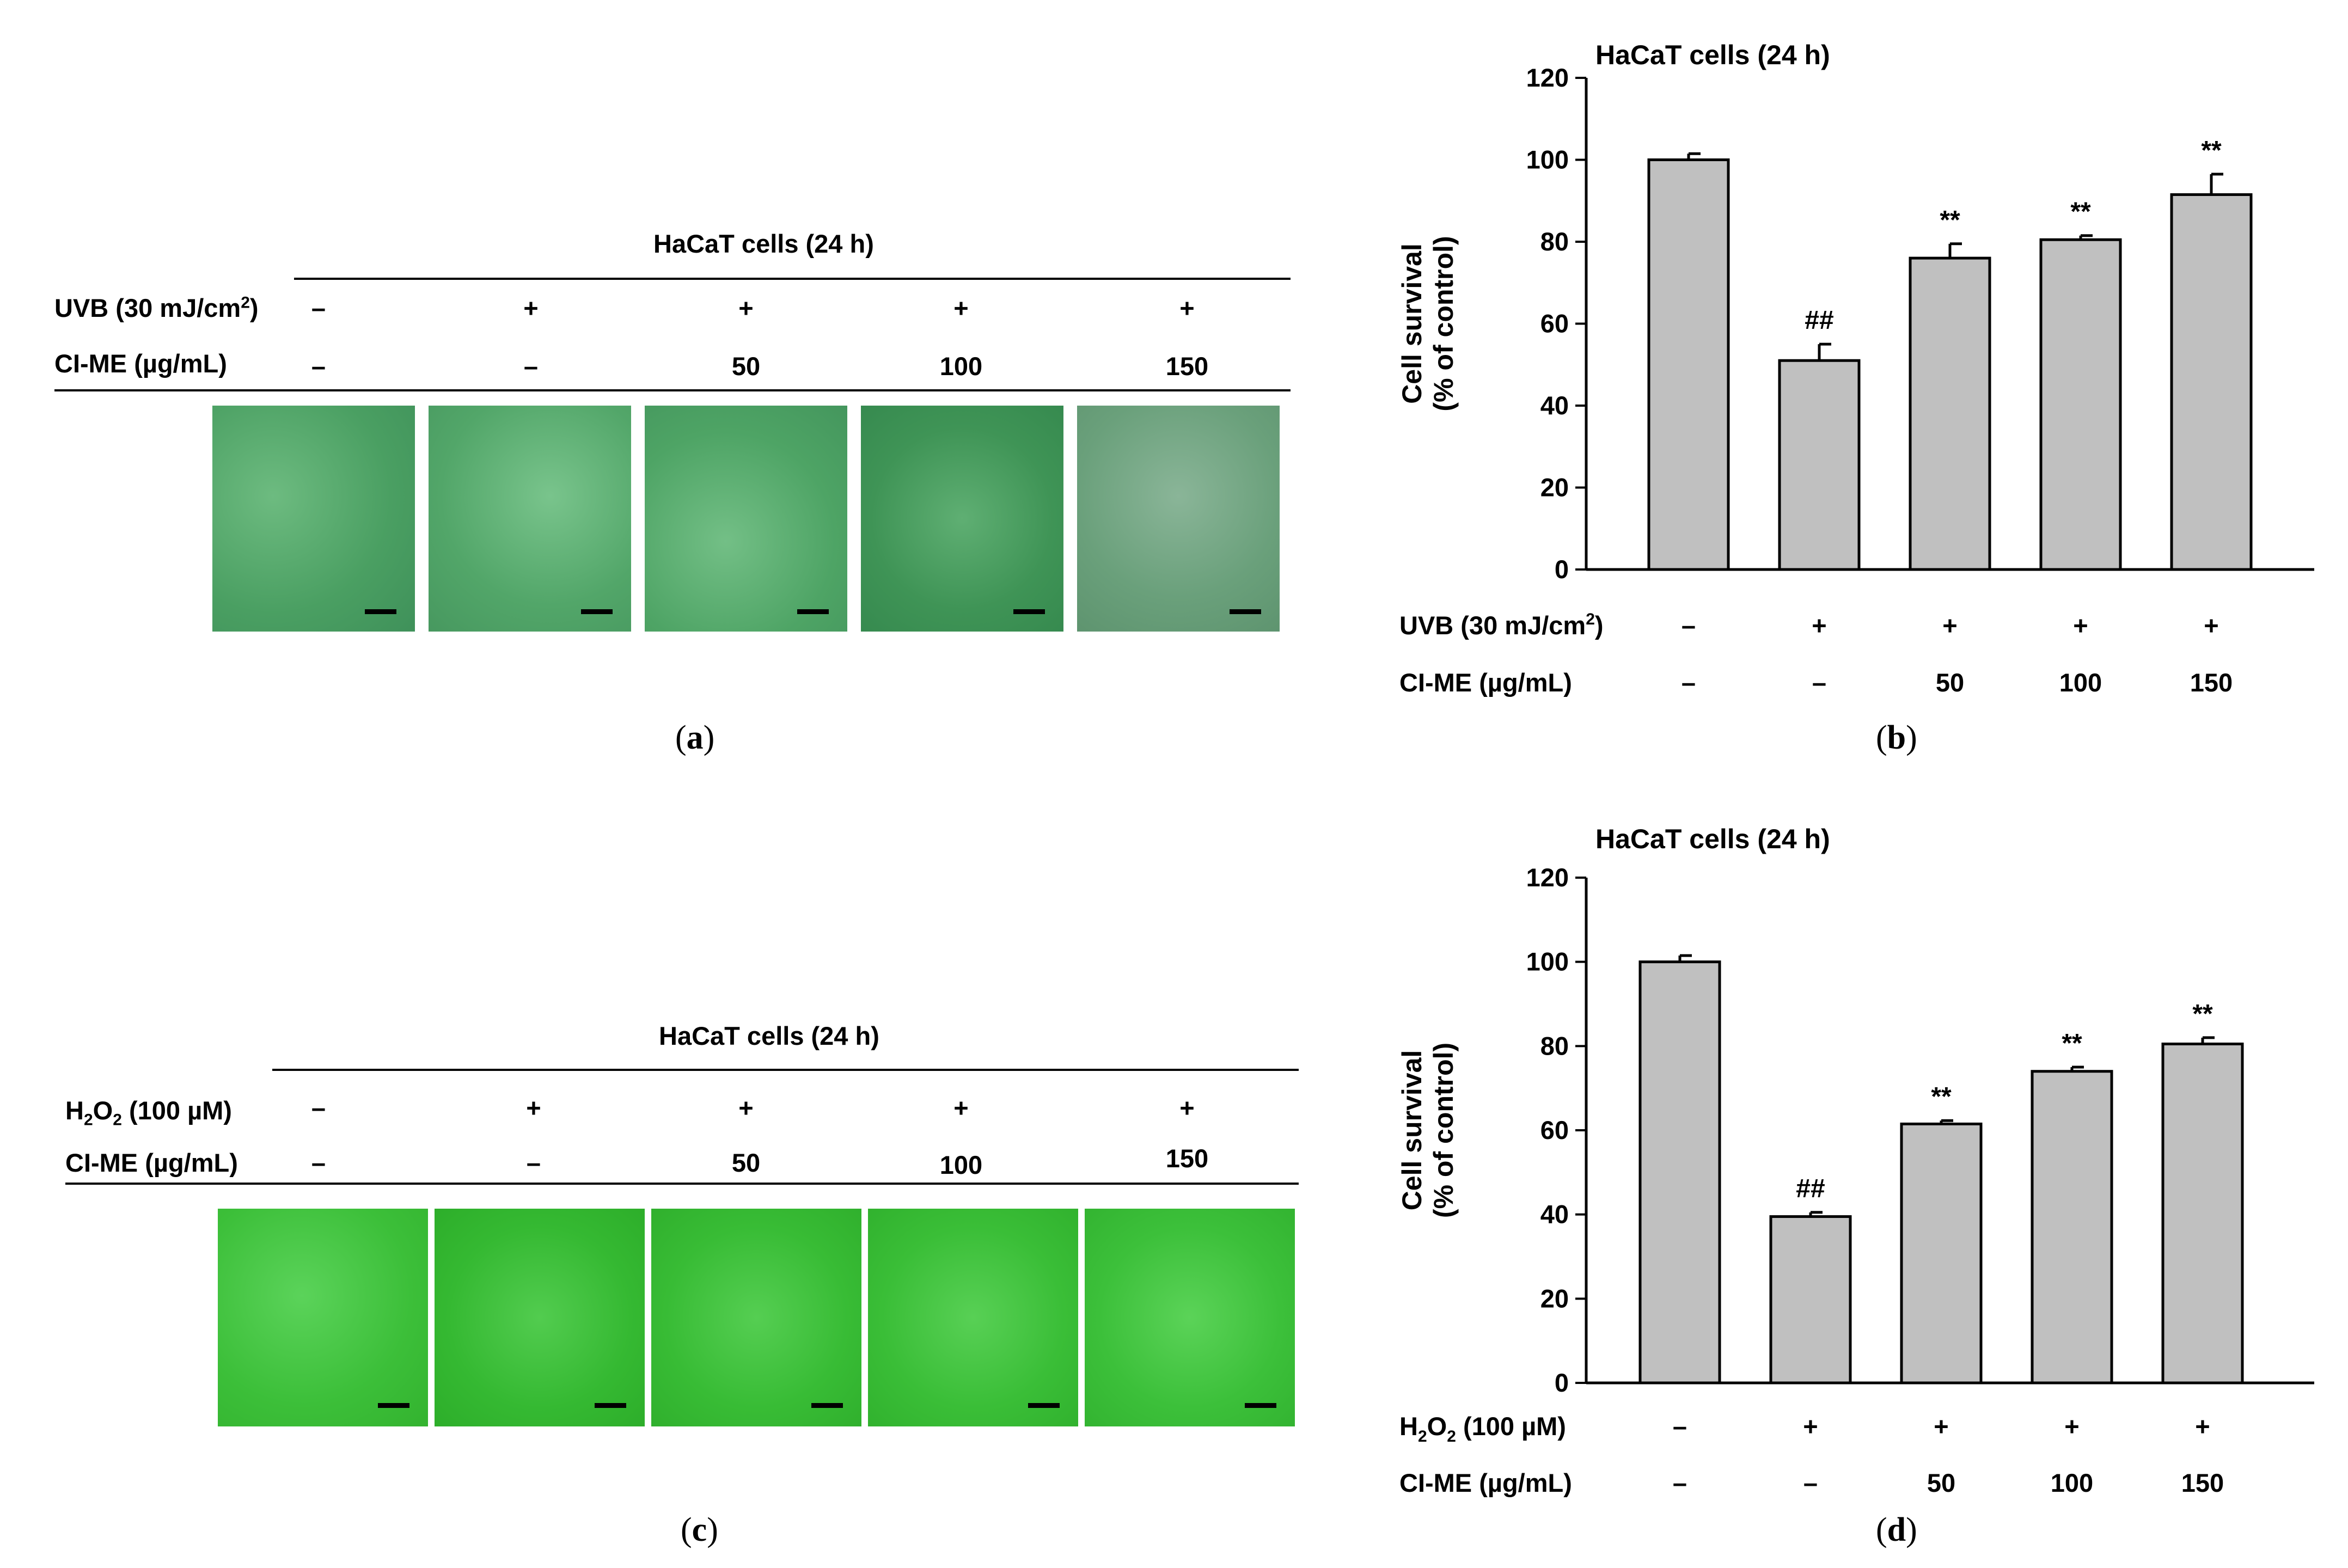 The height and width of the screenshot is (1568, 2348). Describe the element at coordinates (1409, 1426) in the screenshot. I see `row1-label-text: H` at that location.